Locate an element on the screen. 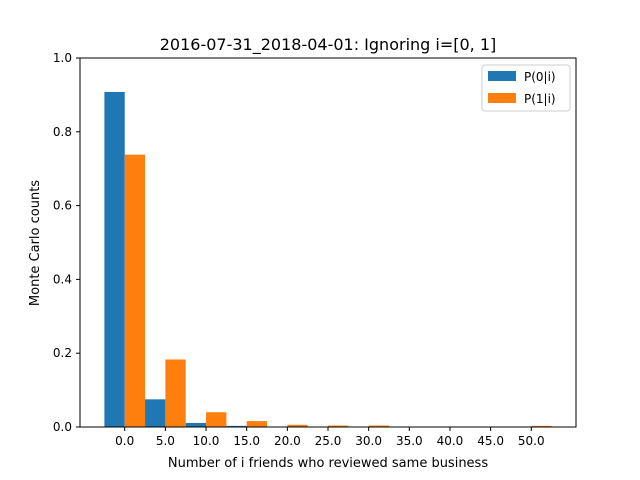 The width and height of the screenshot is (640, 480). y-tick-label: 0.2 is located at coordinates (62, 353).